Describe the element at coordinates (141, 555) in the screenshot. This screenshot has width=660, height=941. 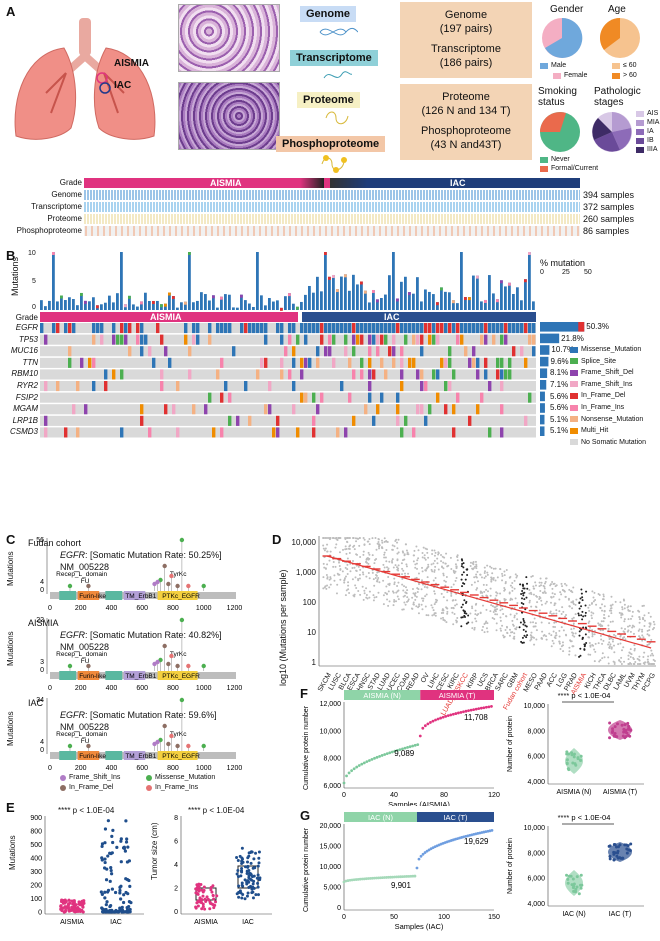
I see `c-title-0: EGFR: [Somatic Mutation Rate: 50.25%]` at that location.